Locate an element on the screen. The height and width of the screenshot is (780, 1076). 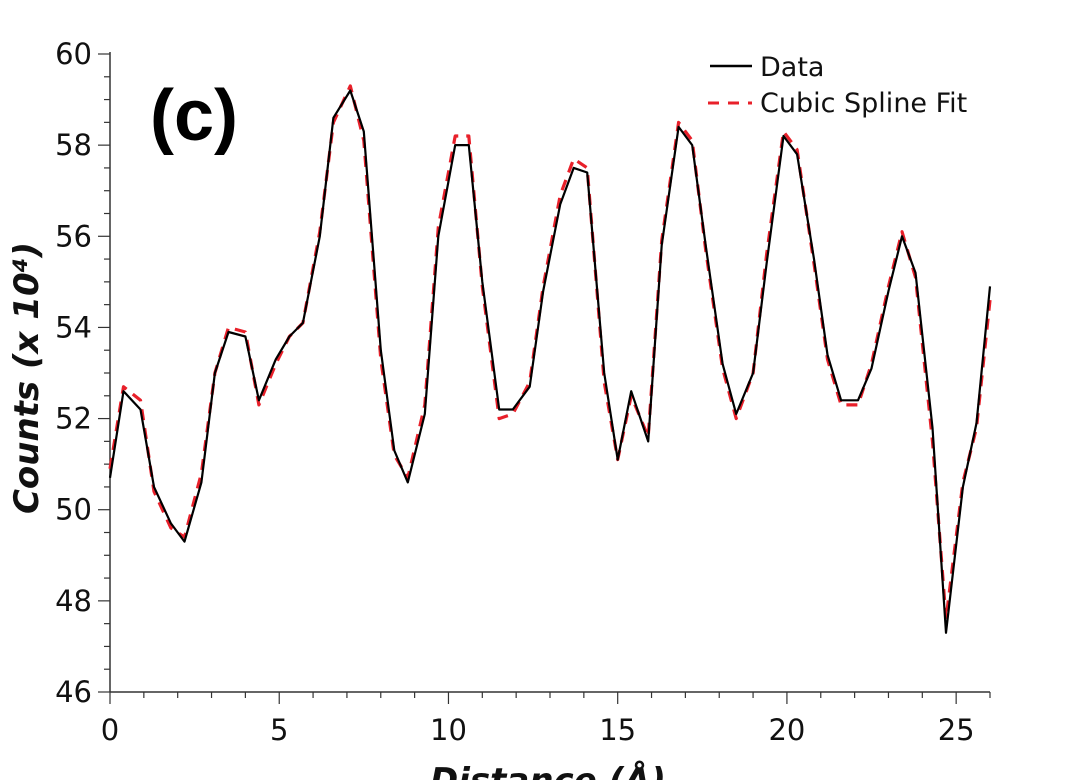
x-tick-label: 5 is located at coordinates (279, 730).